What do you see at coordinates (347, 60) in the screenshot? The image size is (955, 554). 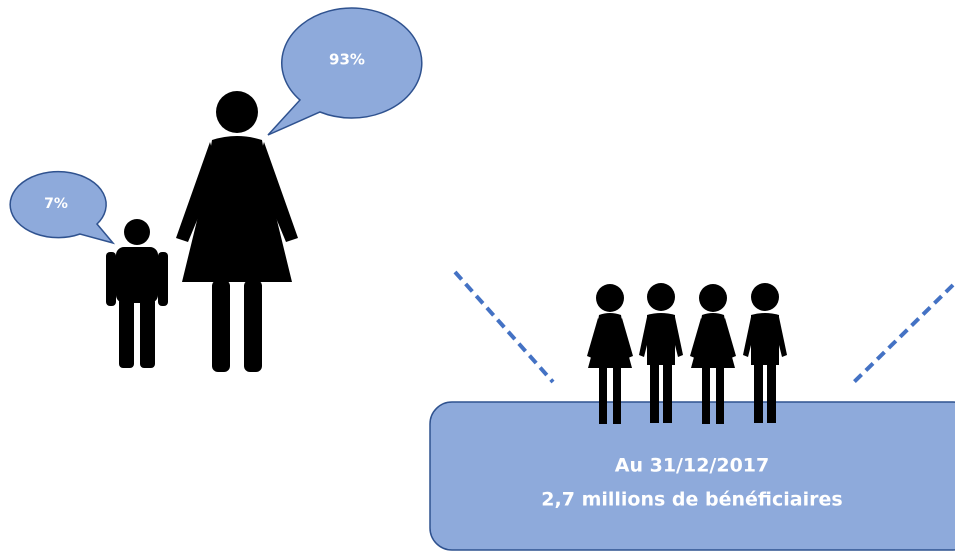 I see `bubble-label: 93%` at bounding box center [347, 60].